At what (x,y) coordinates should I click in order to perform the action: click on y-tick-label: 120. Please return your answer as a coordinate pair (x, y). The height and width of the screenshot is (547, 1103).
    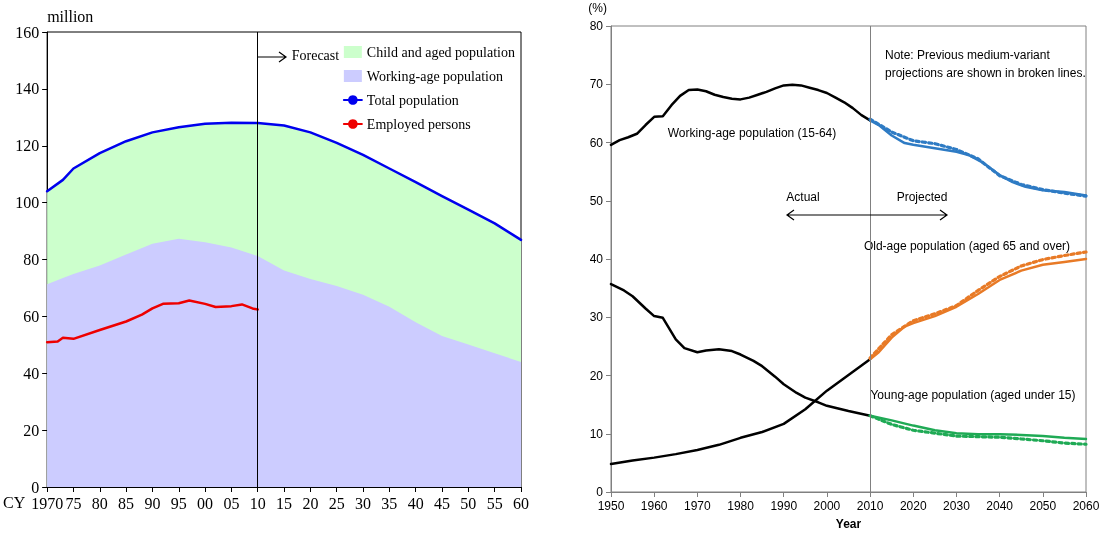
    Looking at the image, I should click on (27, 146).